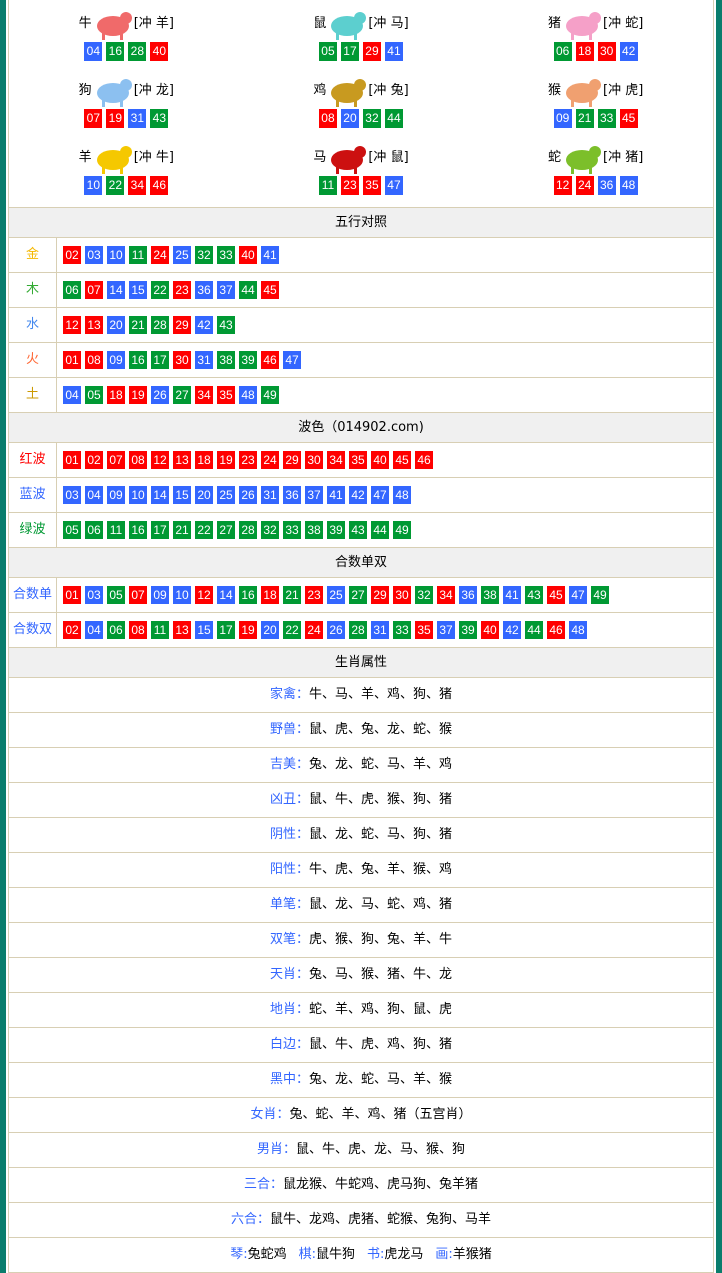 The height and width of the screenshot is (1273, 722). I want to click on number-balls: 01 08 09 16 17 30 31 38 39 46 47, so click(385, 360).